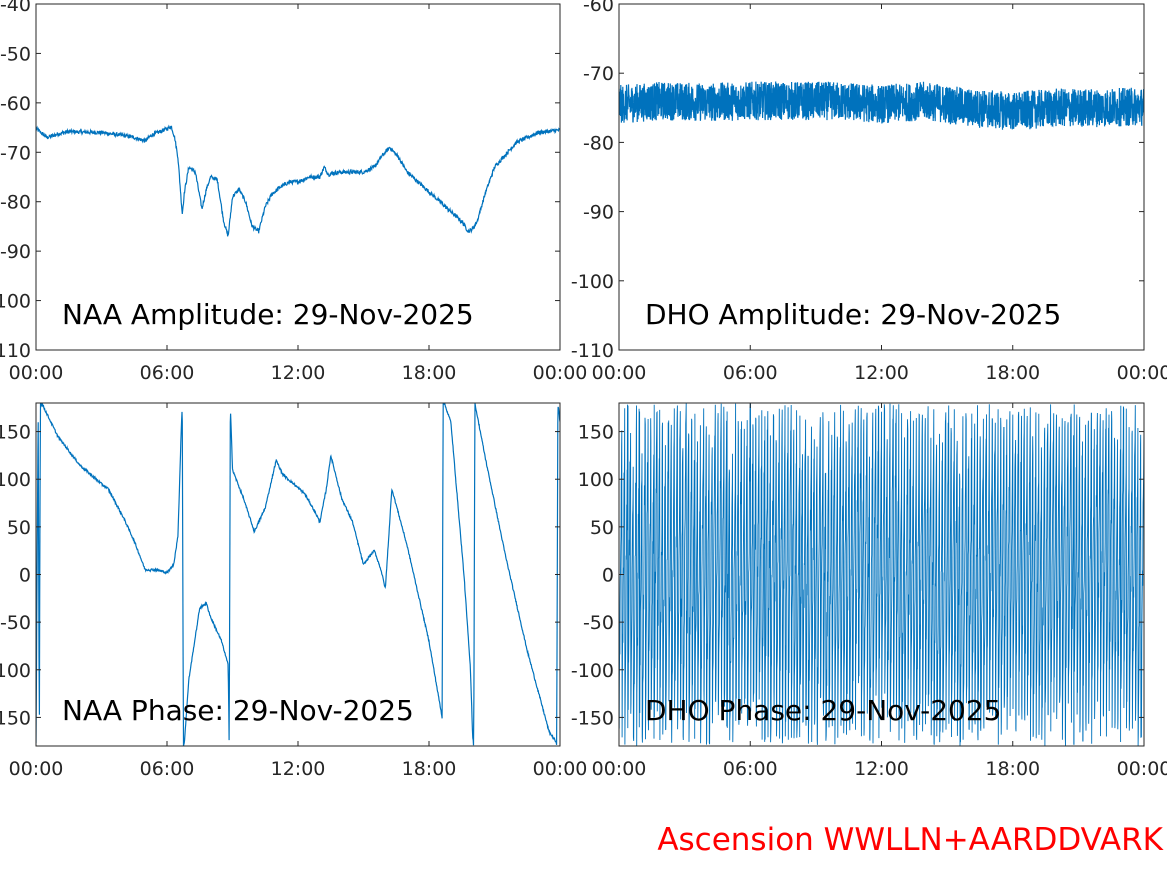  I want to click on naa-phase-xtick-label: 06:00, so click(167, 769).